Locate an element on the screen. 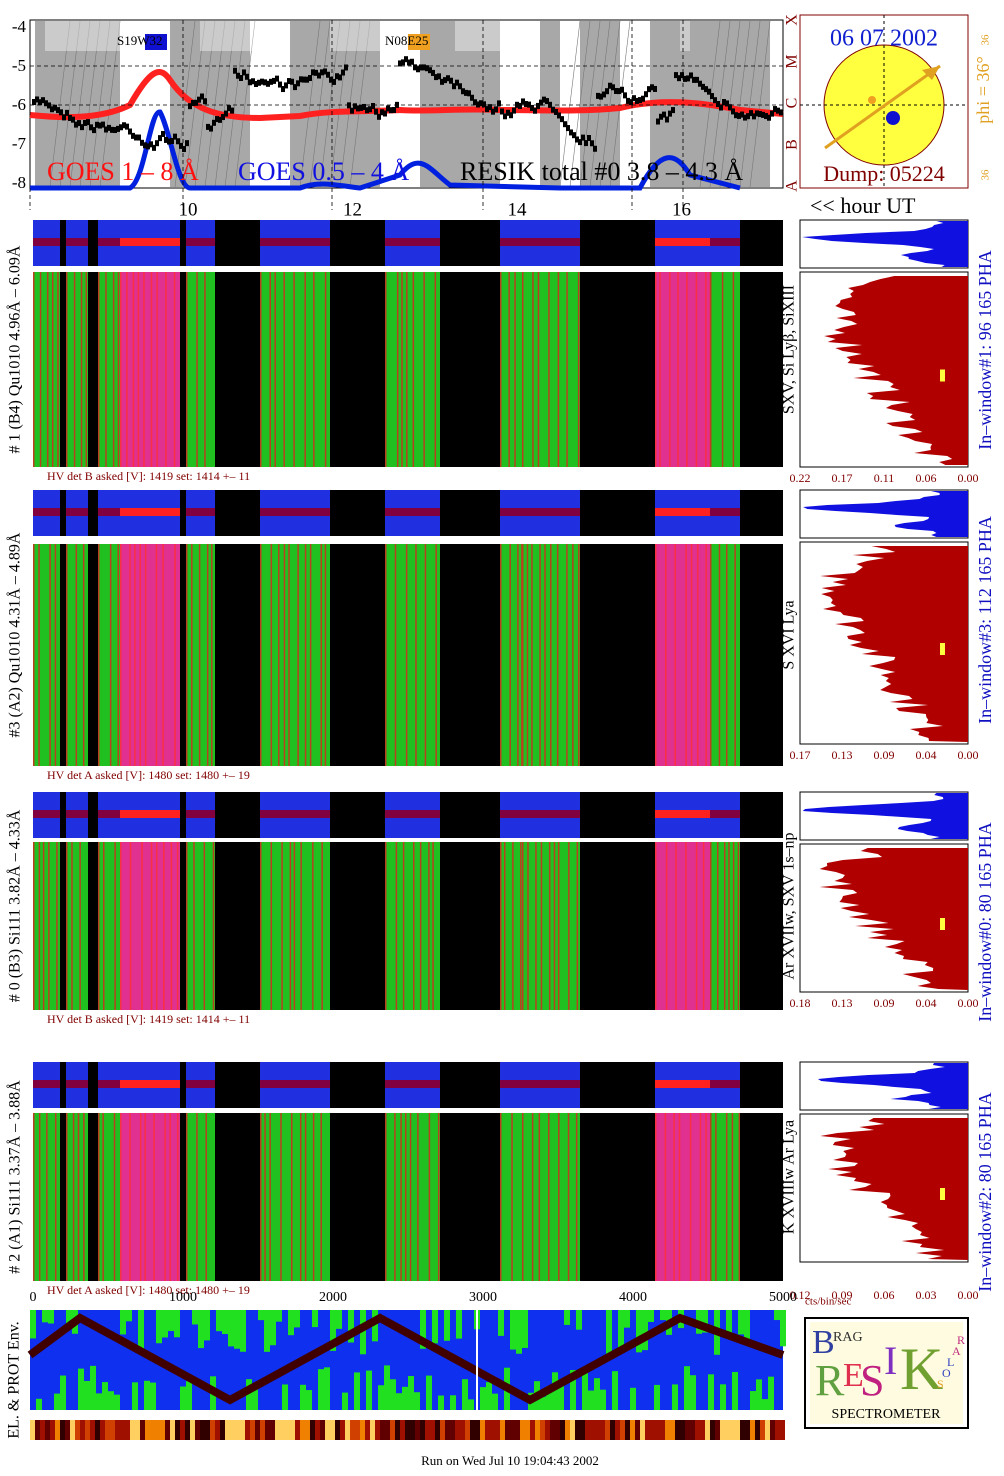 This screenshot has width=1004, height=1476. phi: phi = 36° is located at coordinates (983, 89).